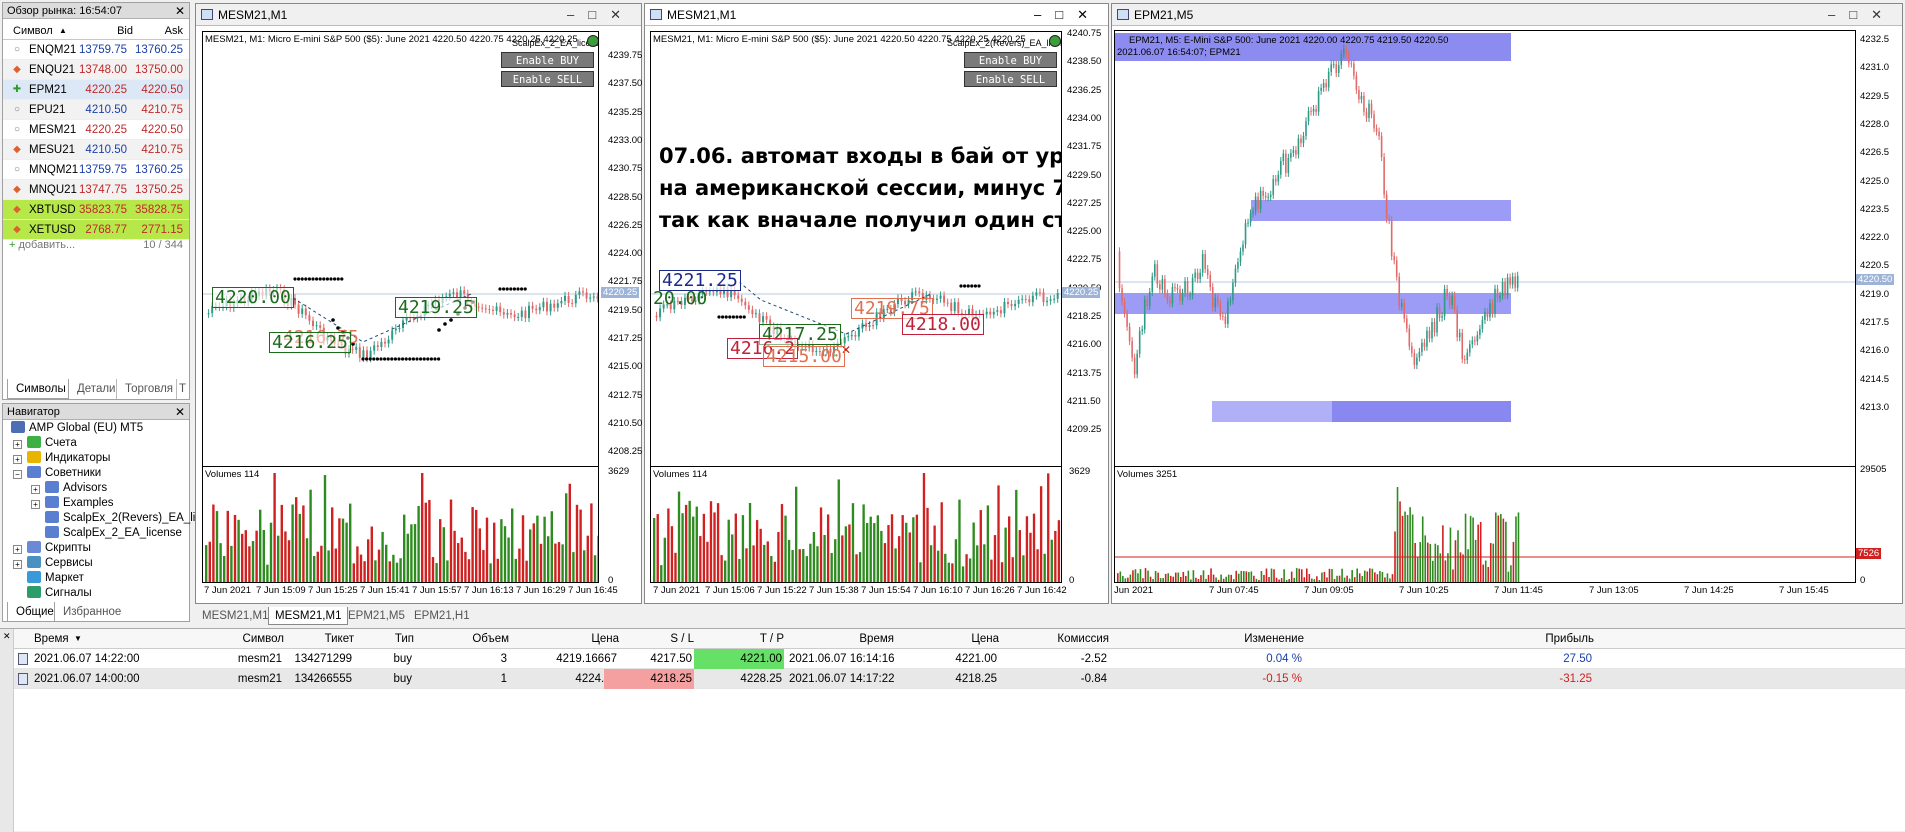 This screenshot has height=832, width=1905. Describe the element at coordinates (490, 639) in the screenshot. I see `column-header: Объем` at that location.